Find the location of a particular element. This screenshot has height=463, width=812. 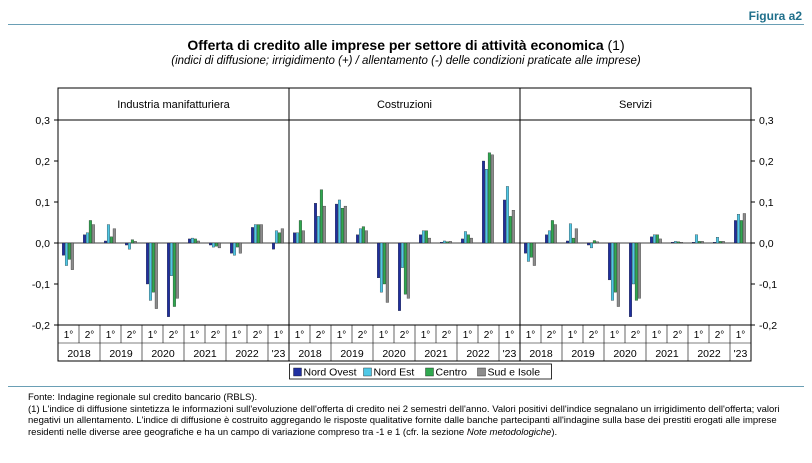

year-label: 2020 is located at coordinates (394, 354).